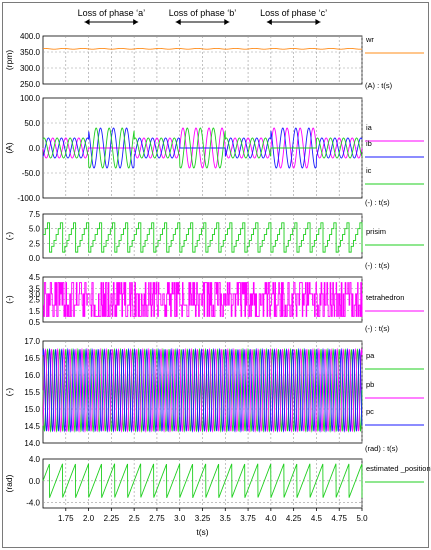 Image resolution: width=431 pixels, height=550 pixels. Describe the element at coordinates (135, 518) in the screenshot. I see `x-tick-label: 2.5` at that location.